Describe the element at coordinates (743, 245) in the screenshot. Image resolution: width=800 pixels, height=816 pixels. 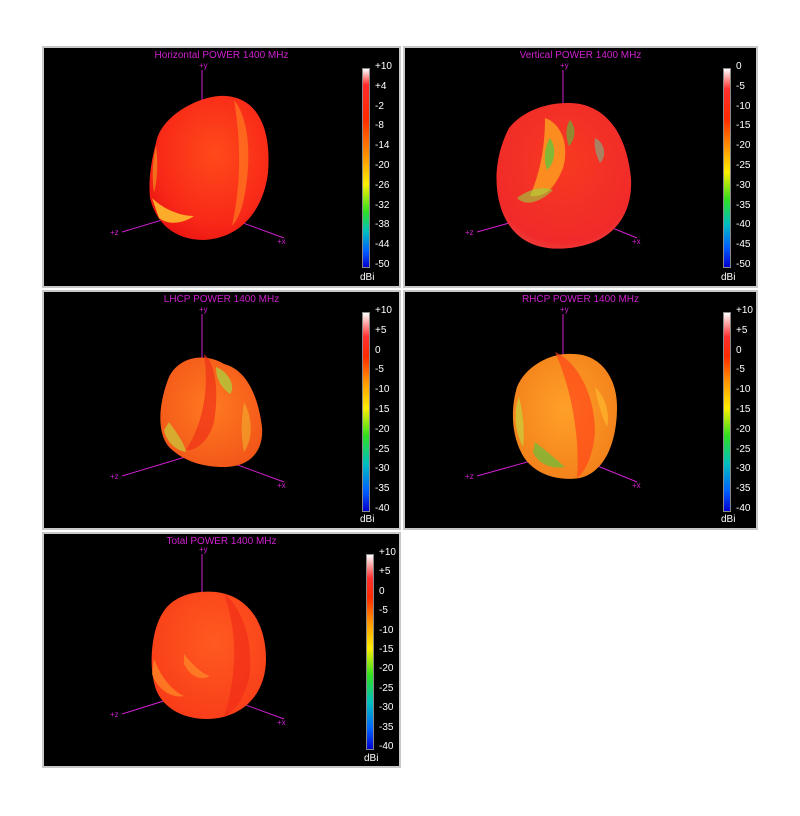
I see `colorbar-tick-label: -45` at that location.